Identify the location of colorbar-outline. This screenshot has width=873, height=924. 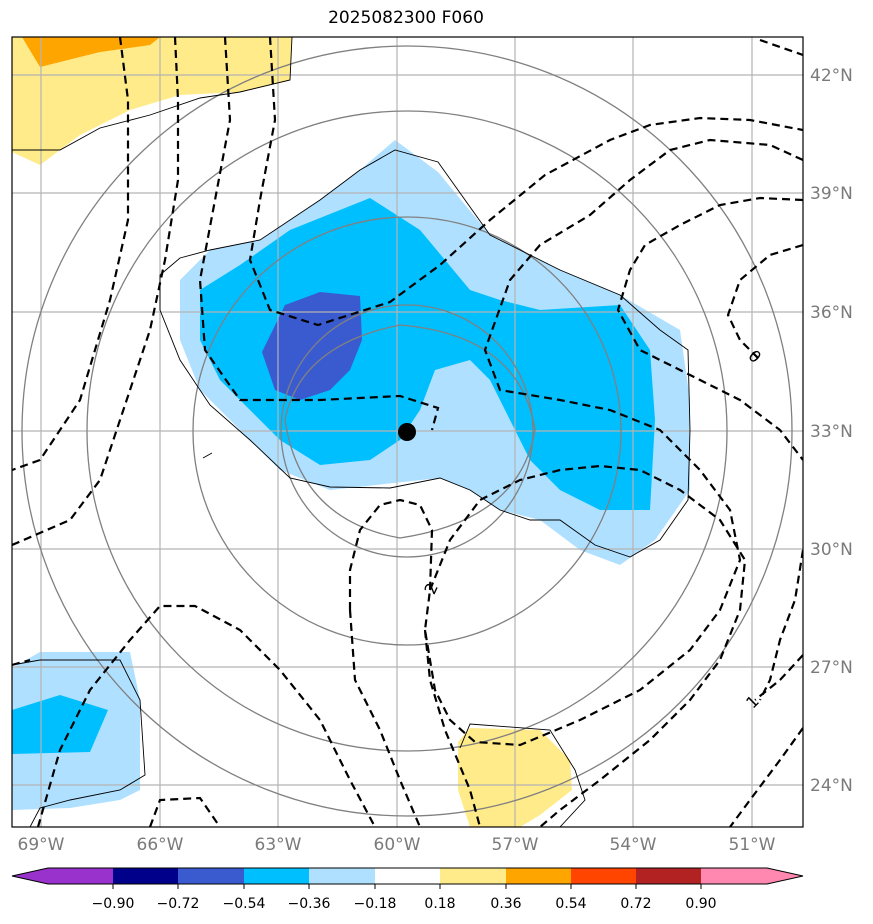
(407, 876).